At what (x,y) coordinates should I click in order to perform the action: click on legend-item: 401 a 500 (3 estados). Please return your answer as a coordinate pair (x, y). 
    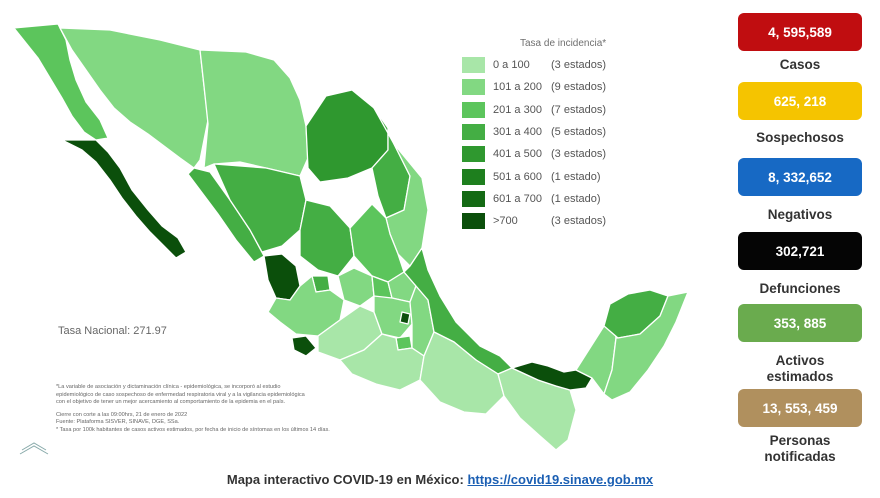
    Looking at the image, I should click on (552, 154).